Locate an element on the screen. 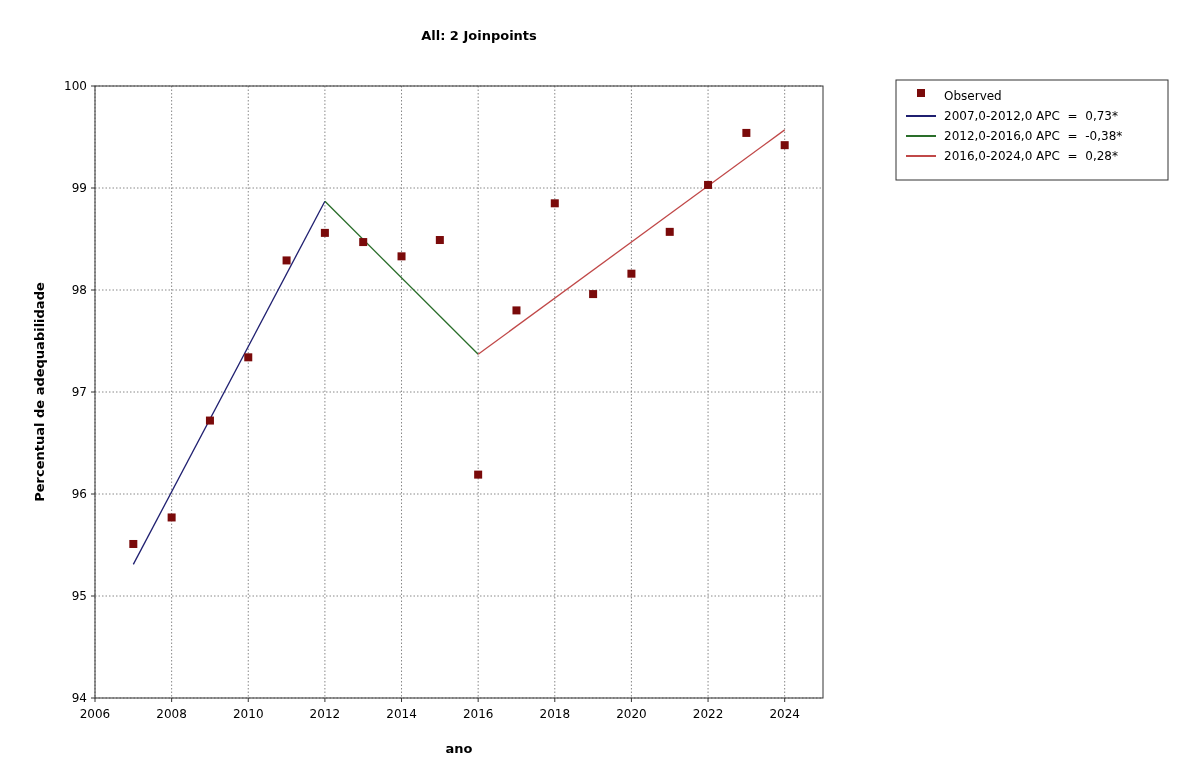 Image resolution: width=1189 pixels, height=775 pixels. x-tick-label: 2008 is located at coordinates (171, 714).